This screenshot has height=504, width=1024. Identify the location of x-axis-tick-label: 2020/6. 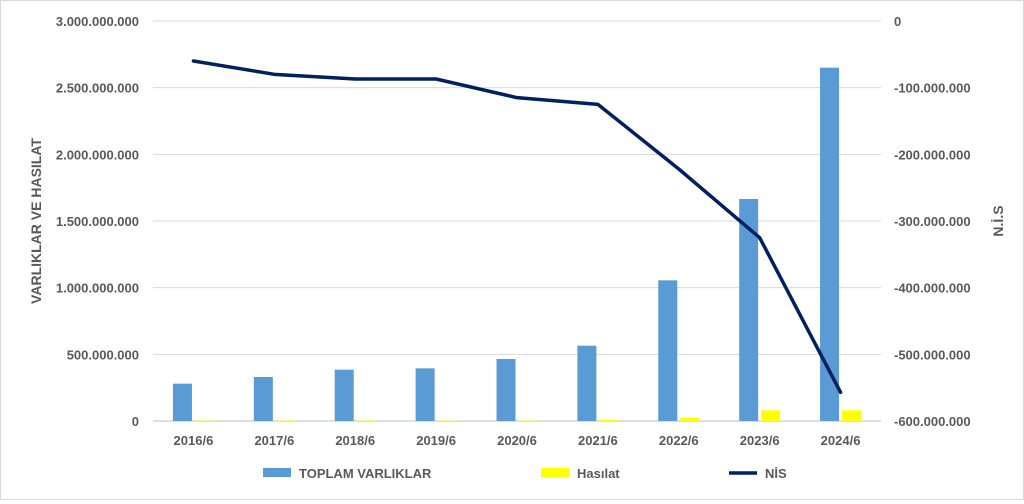
(517, 440).